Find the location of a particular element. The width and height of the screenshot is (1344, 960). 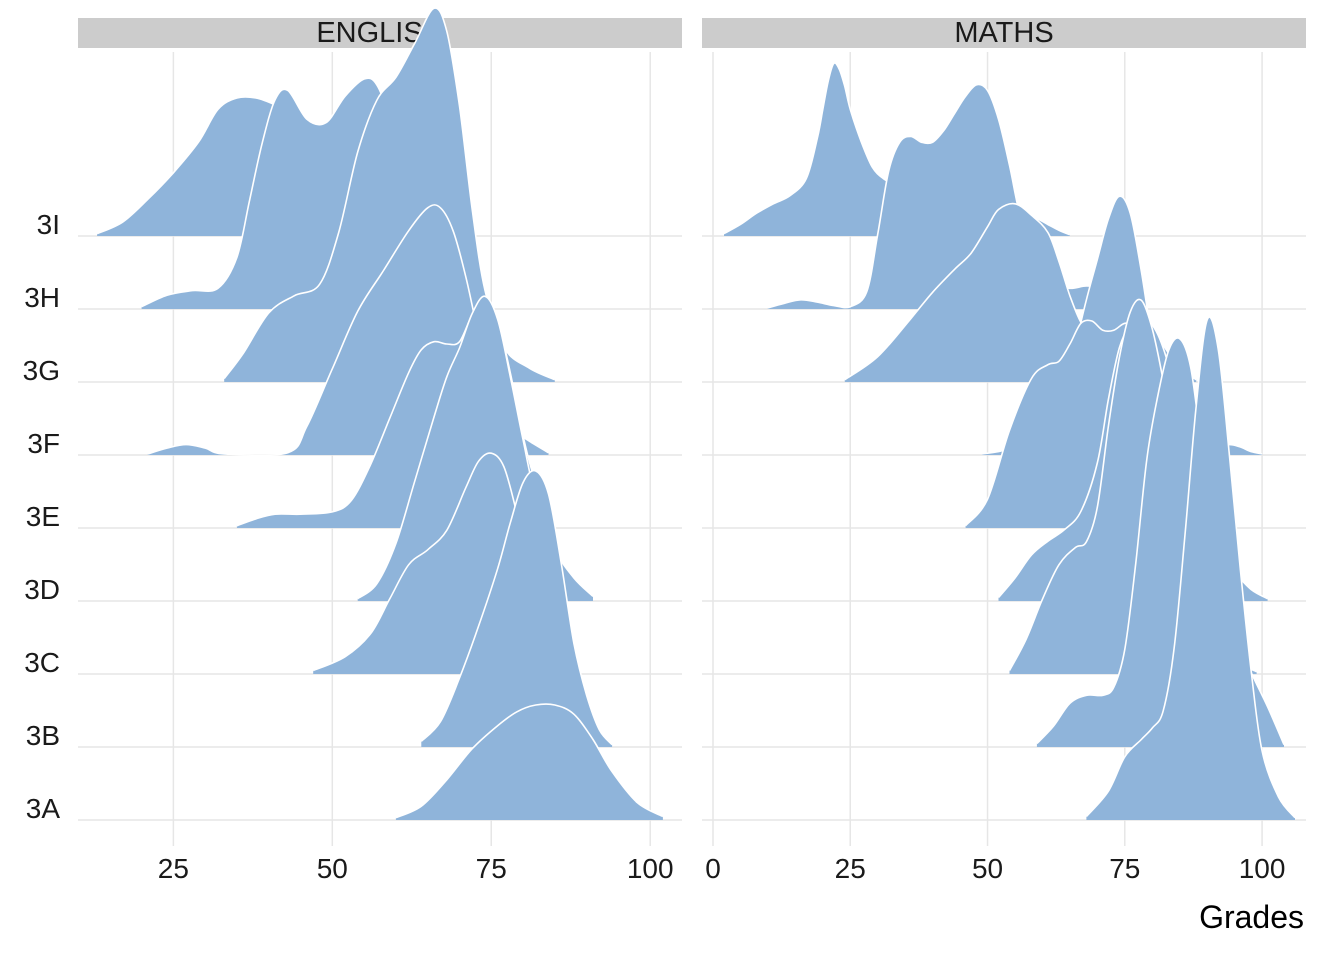

ridge-maths-3a is located at coordinates (1190, 568).